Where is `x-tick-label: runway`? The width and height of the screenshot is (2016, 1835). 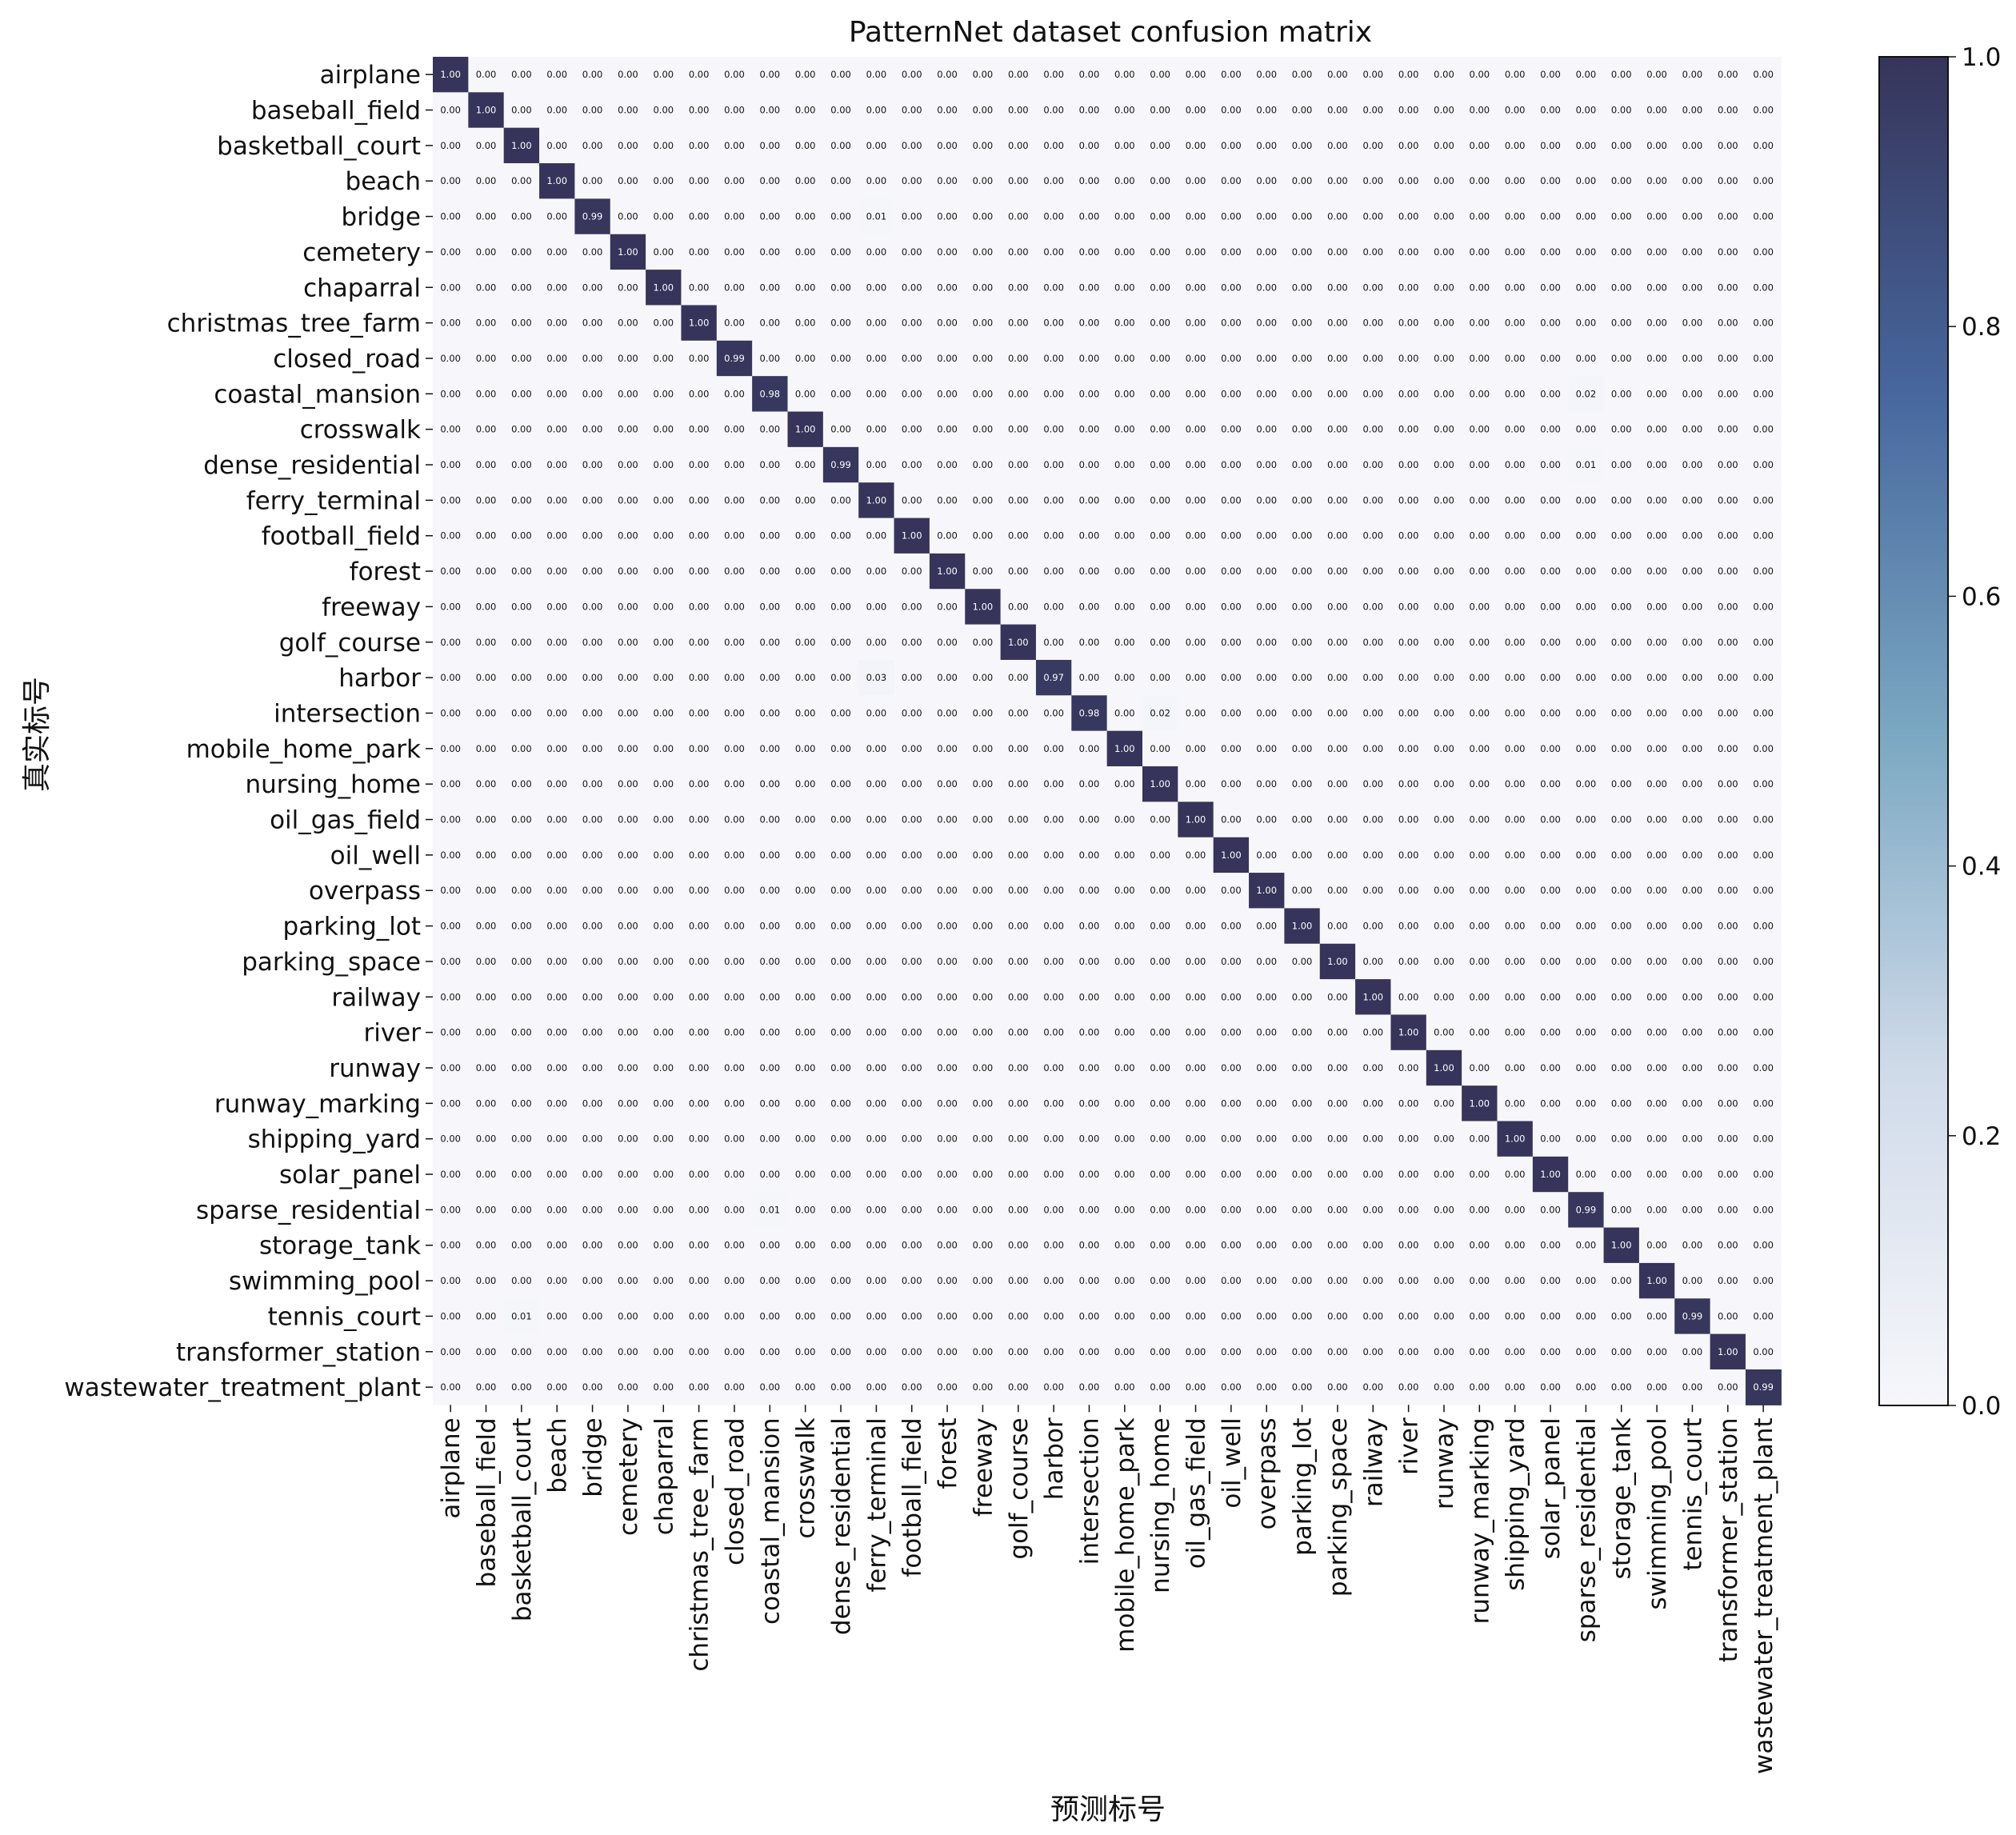
x-tick-label: runway is located at coordinates (1444, 1463).